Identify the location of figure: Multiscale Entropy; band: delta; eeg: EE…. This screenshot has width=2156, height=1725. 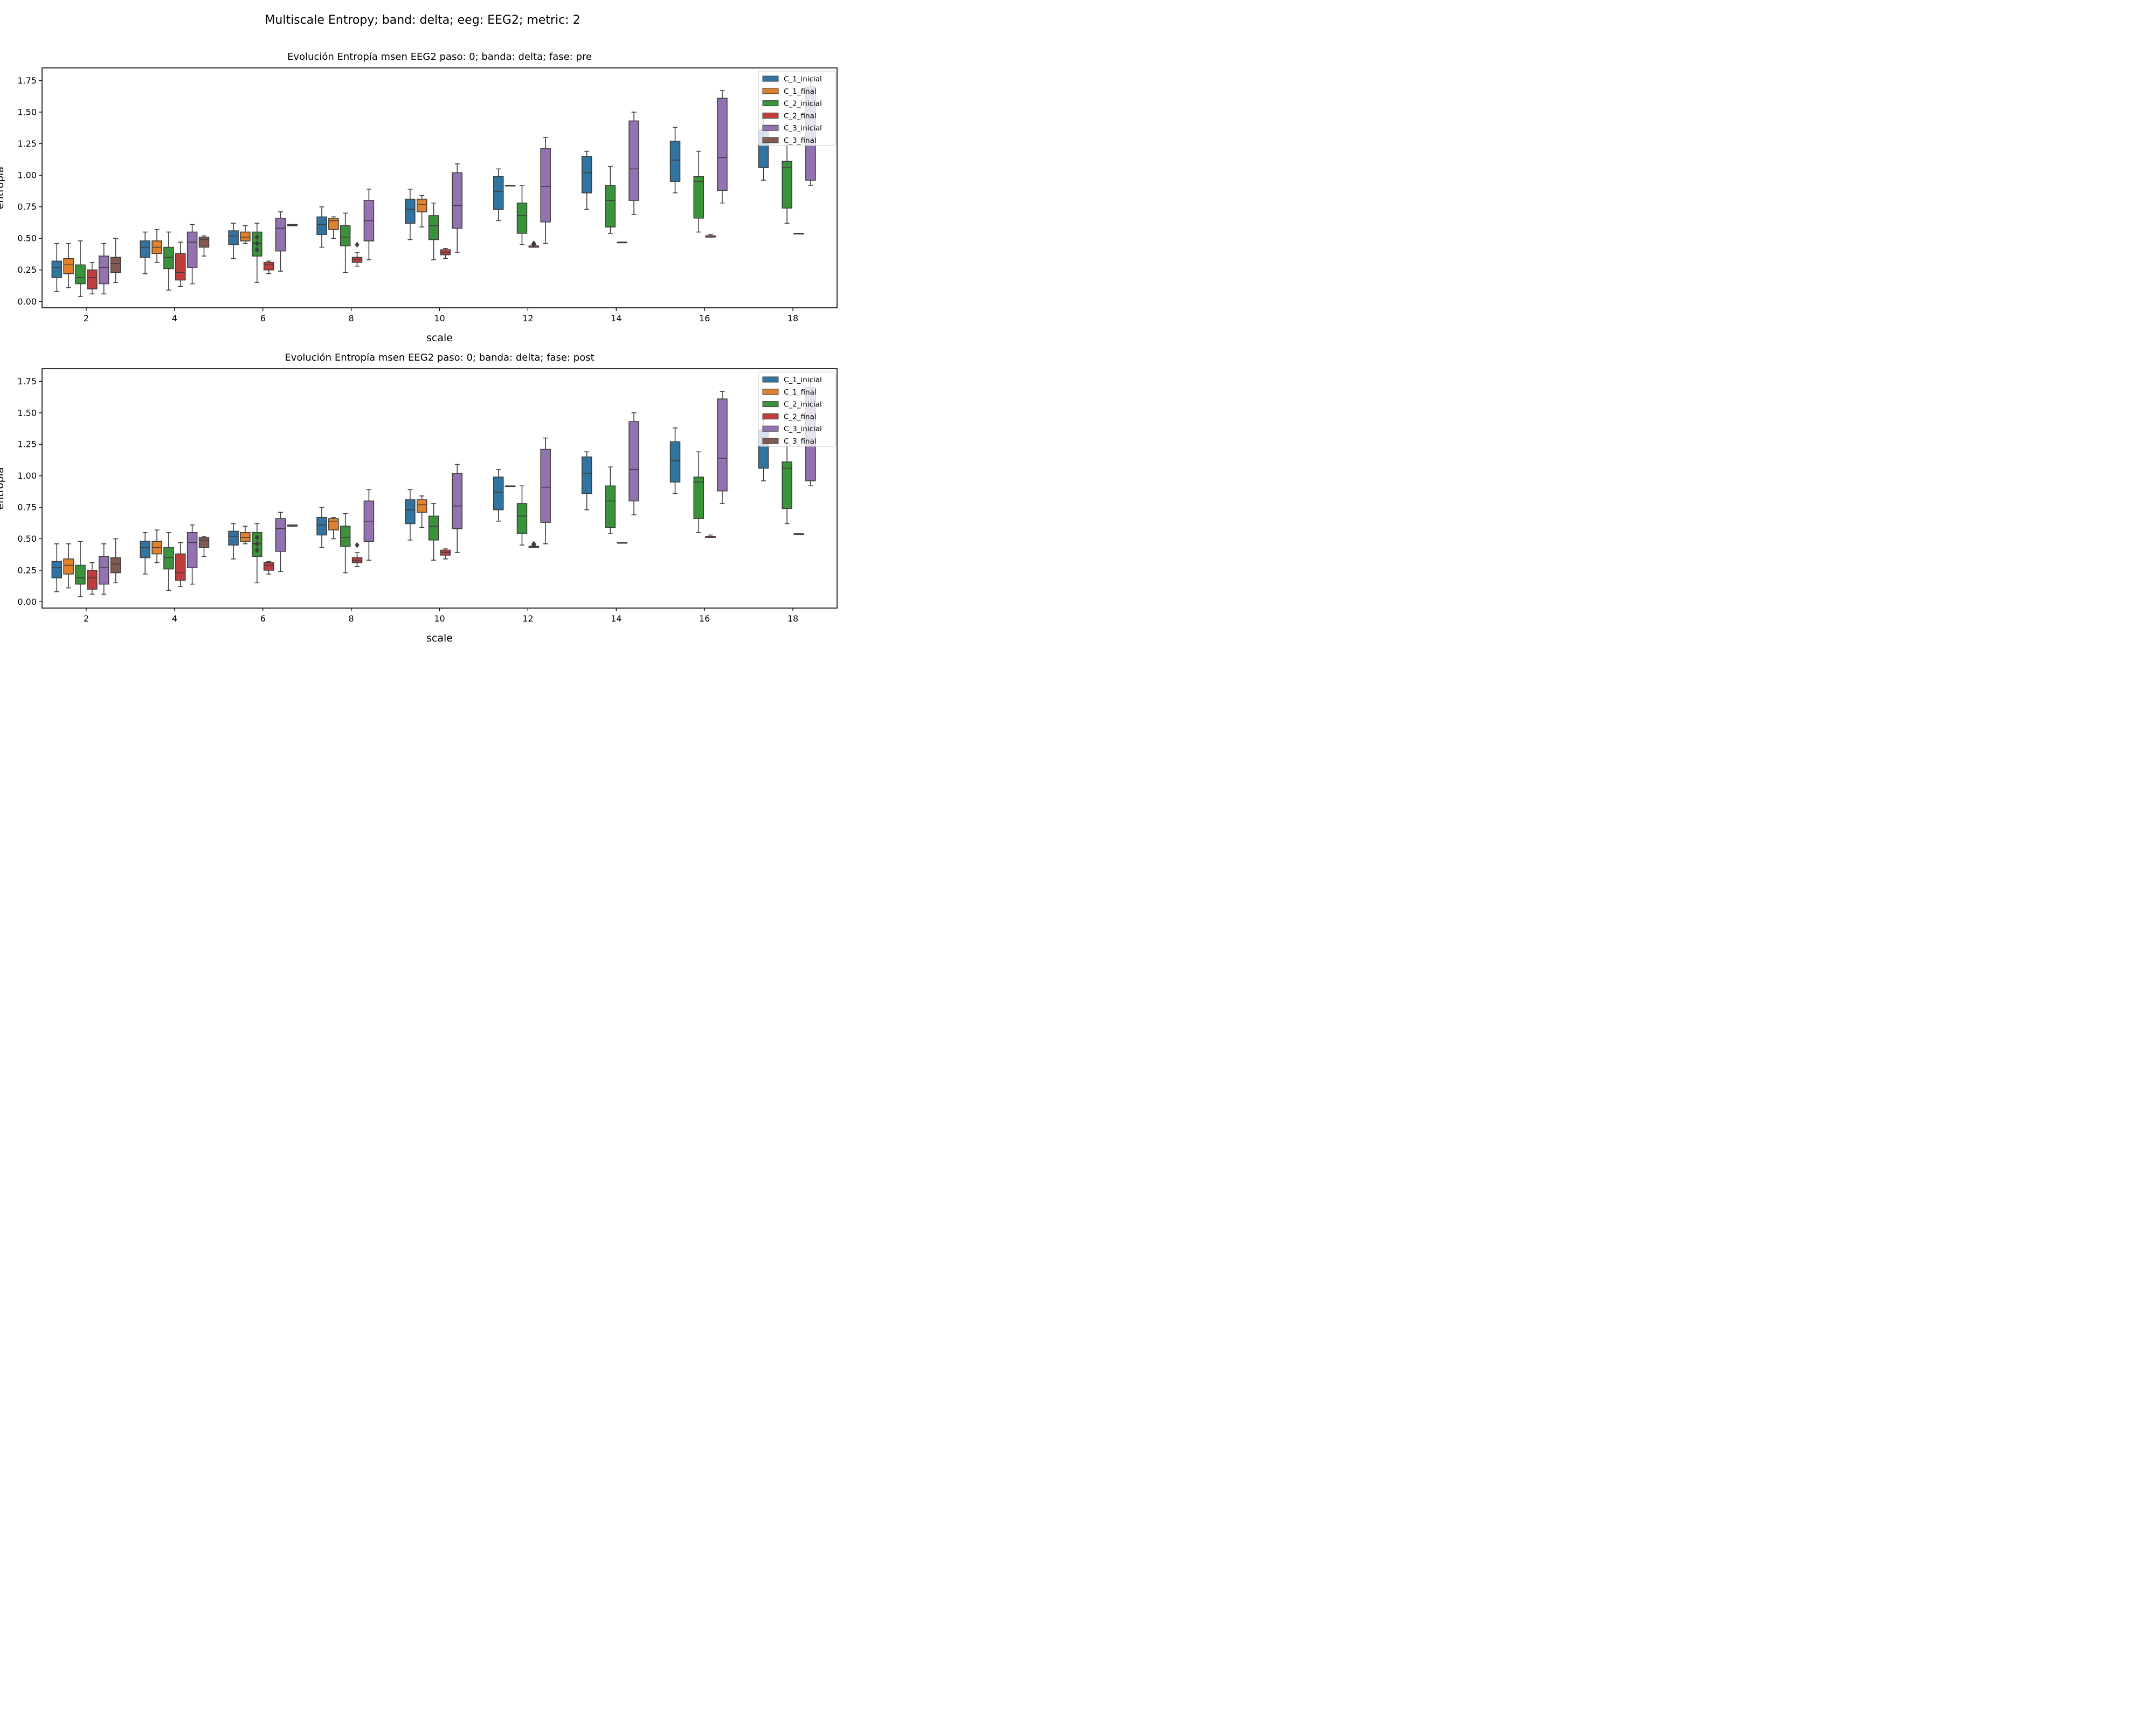
(419, 328).